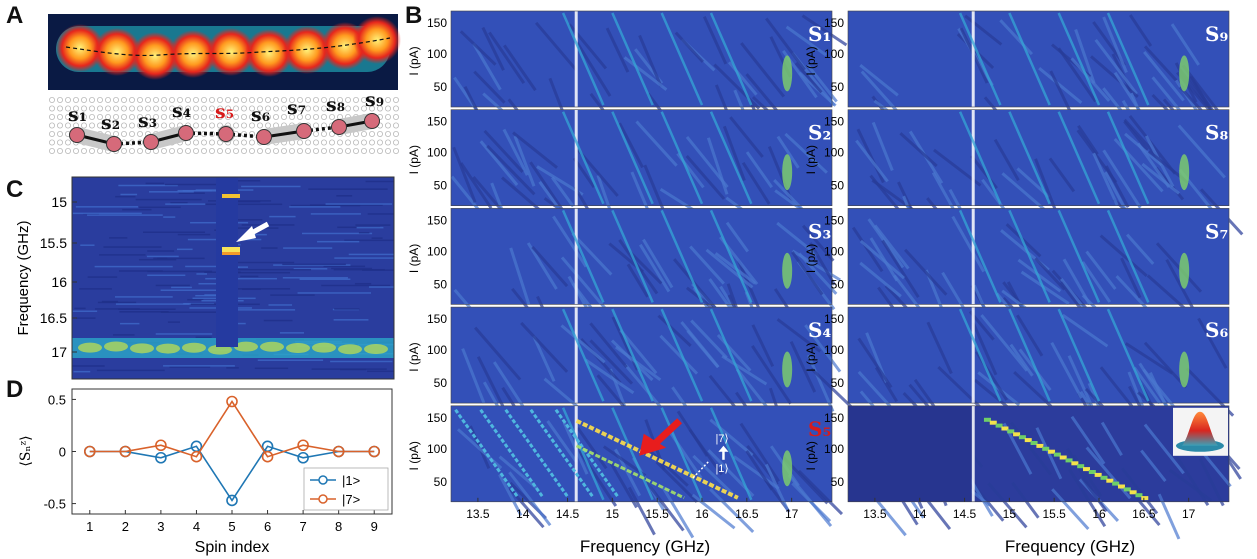  I want to click on panel-d-series, so click(232, 451).